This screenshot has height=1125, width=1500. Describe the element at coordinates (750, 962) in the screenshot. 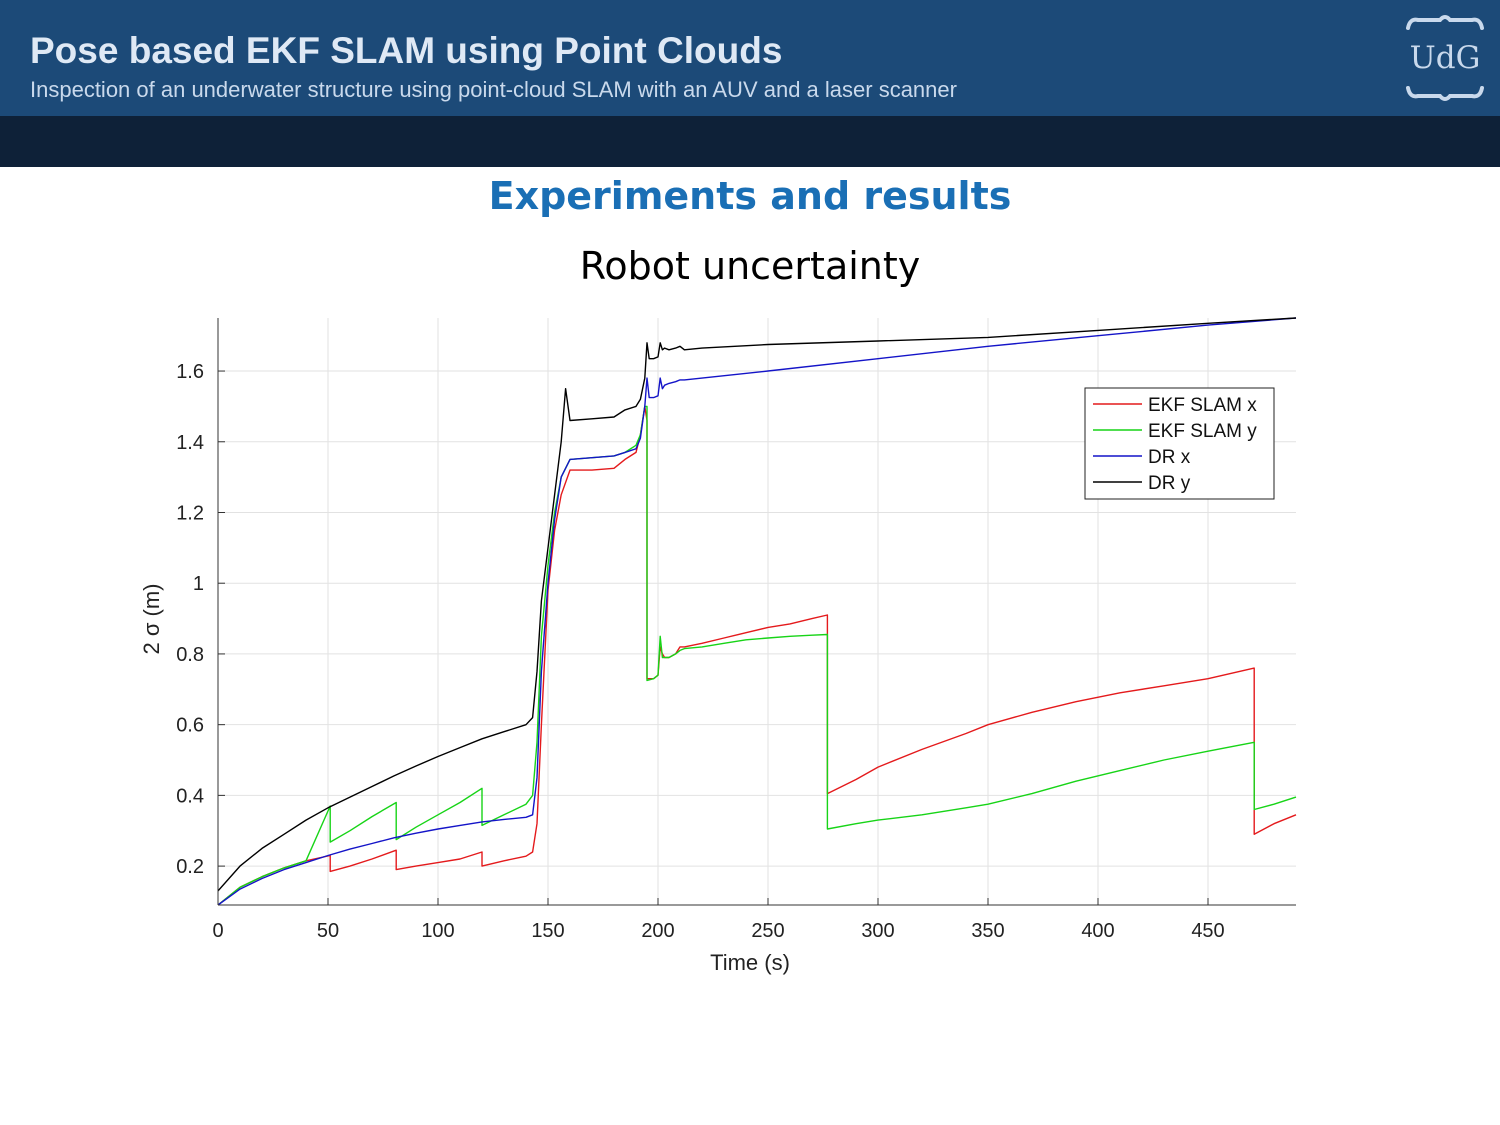

I see `x-axis-label: Time (s)` at that location.